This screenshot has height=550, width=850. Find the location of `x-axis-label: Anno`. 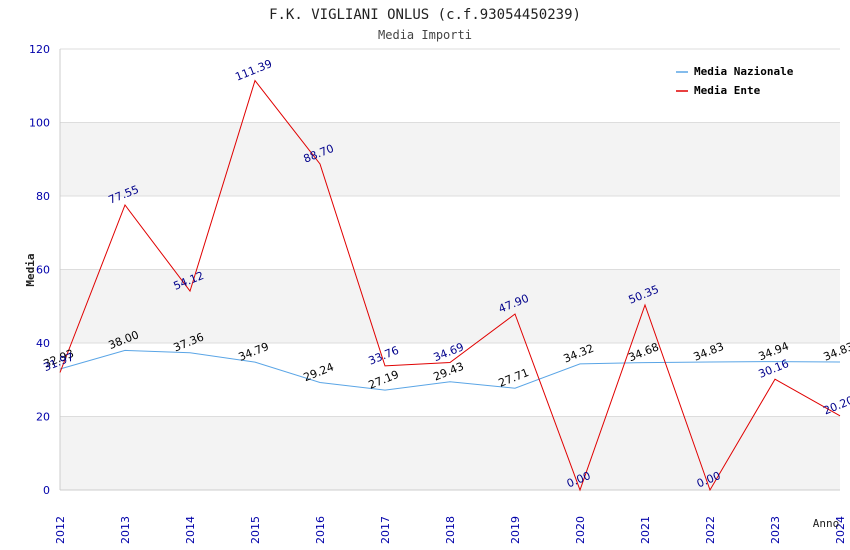

x-axis-label: Anno is located at coordinates (826, 523).